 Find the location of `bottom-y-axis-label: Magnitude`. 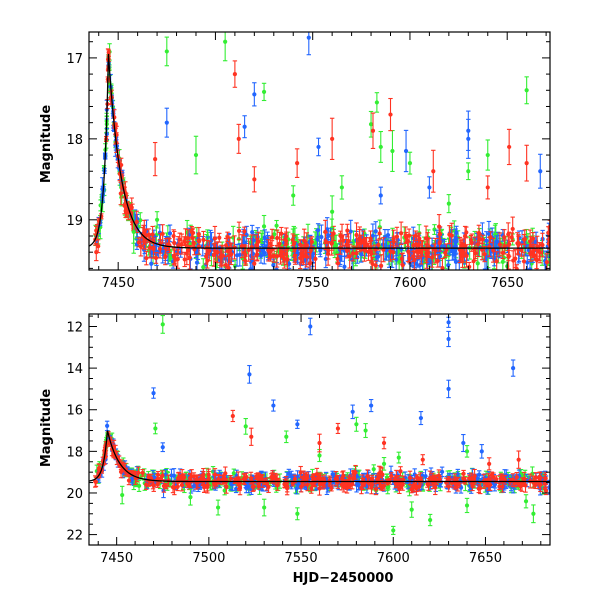

bottom-y-axis-label: Magnitude is located at coordinates (46, 428).